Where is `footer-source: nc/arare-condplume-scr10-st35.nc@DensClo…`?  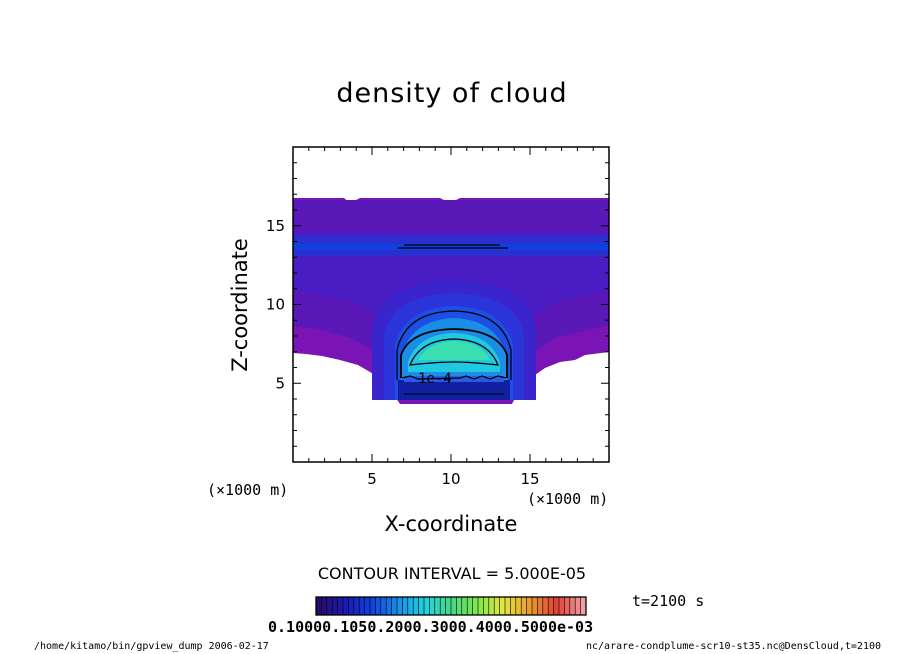
footer-source: nc/arare-condplume-scr10-st35.nc@DensClo… is located at coordinates (734, 646).